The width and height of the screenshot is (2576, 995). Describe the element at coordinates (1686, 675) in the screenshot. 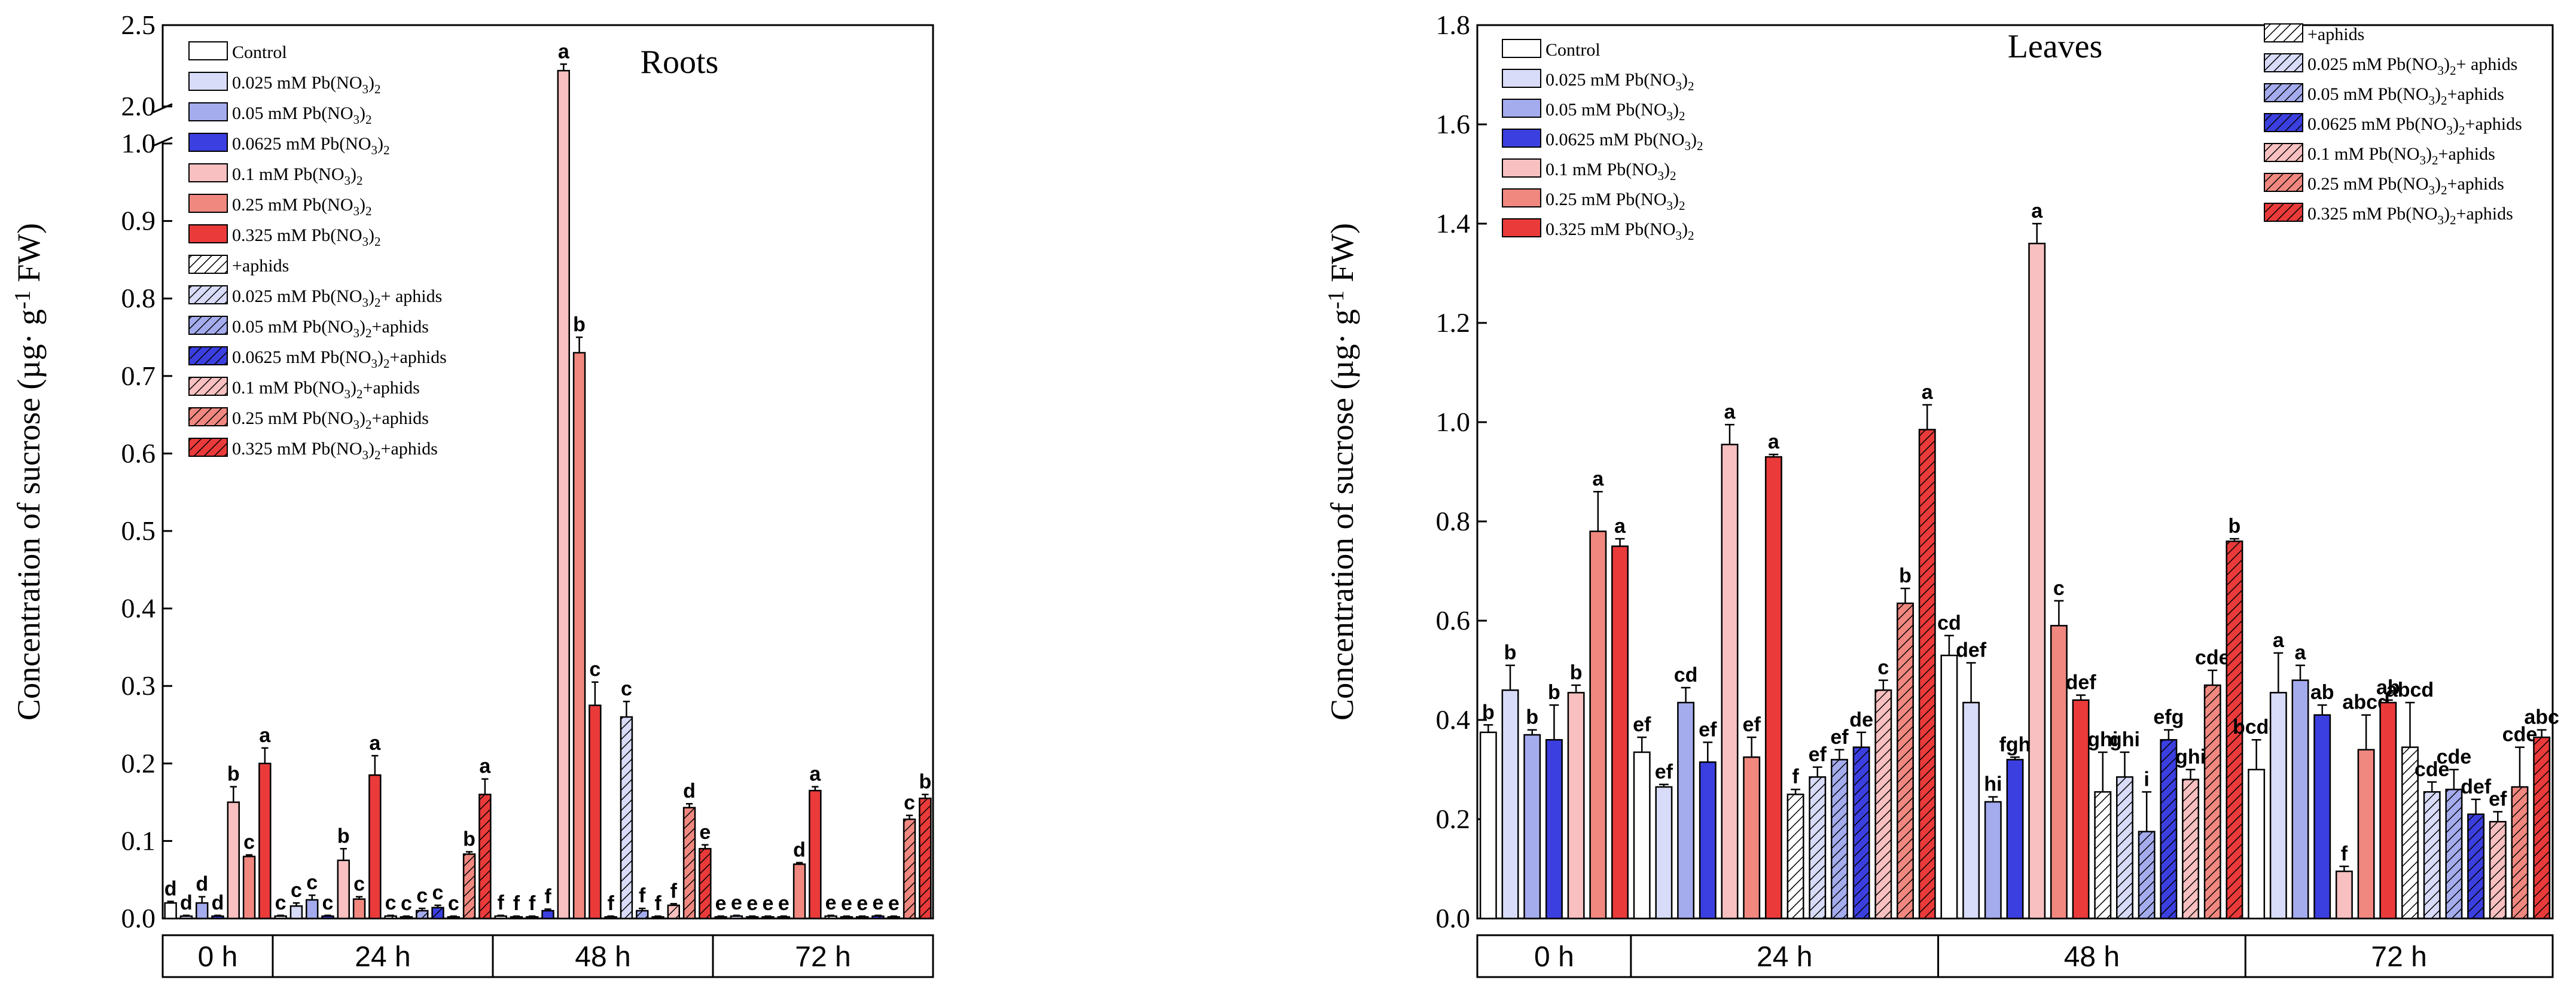

I see `significance-letter: cd` at that location.